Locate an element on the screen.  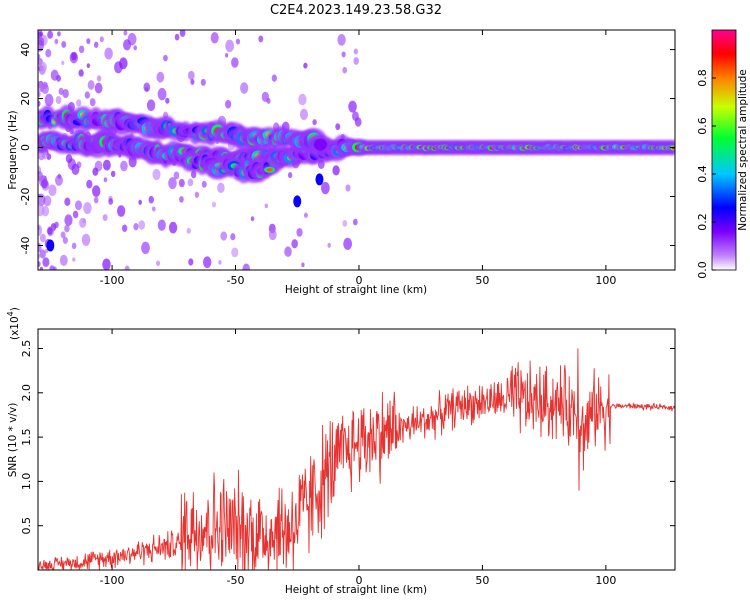
figure-title: C2E4.2023.149.23.58.G32 is located at coordinates (356, 10).